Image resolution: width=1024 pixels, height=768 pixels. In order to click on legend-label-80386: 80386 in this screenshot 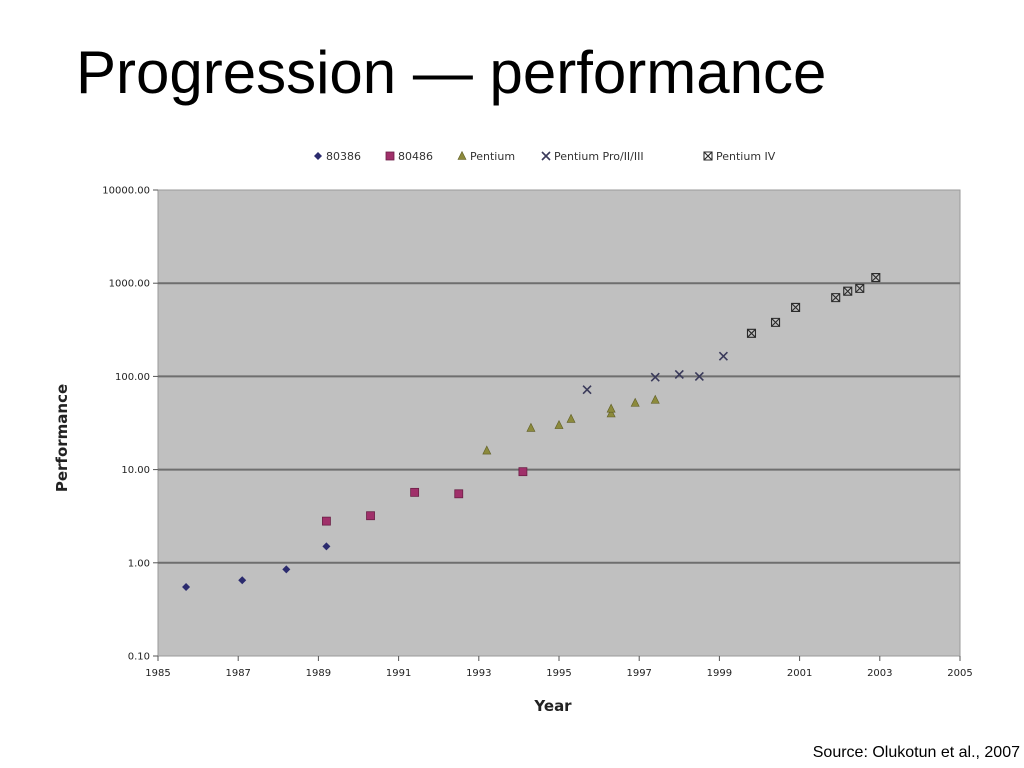, I will do `click(343, 156)`.